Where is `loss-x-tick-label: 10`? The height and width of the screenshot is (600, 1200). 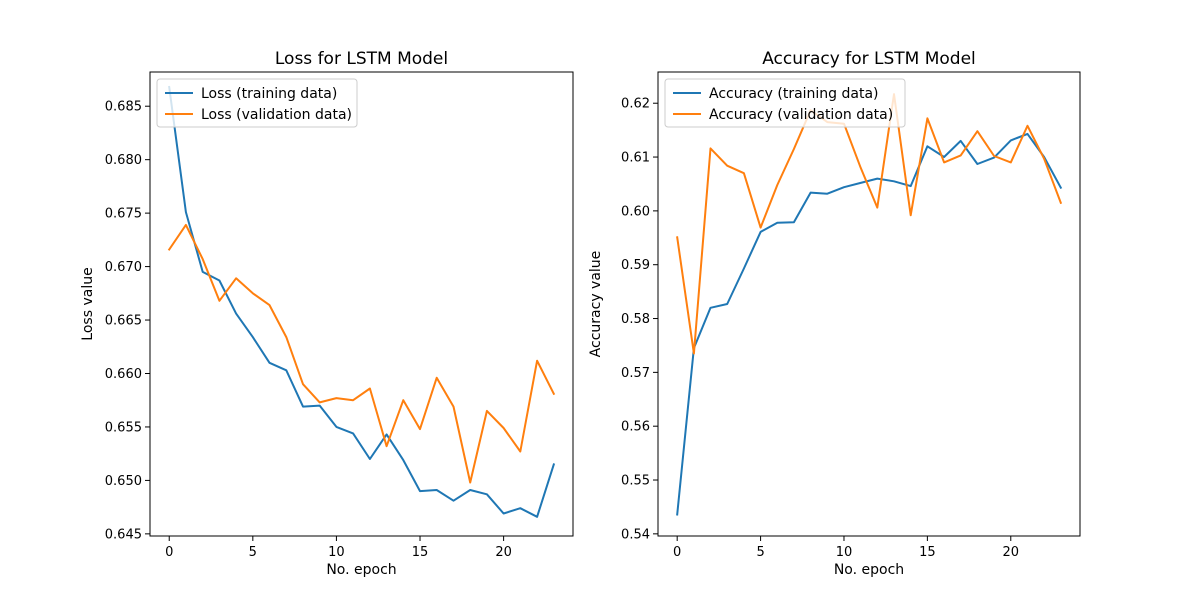 loss-x-tick-label: 10 is located at coordinates (336, 552).